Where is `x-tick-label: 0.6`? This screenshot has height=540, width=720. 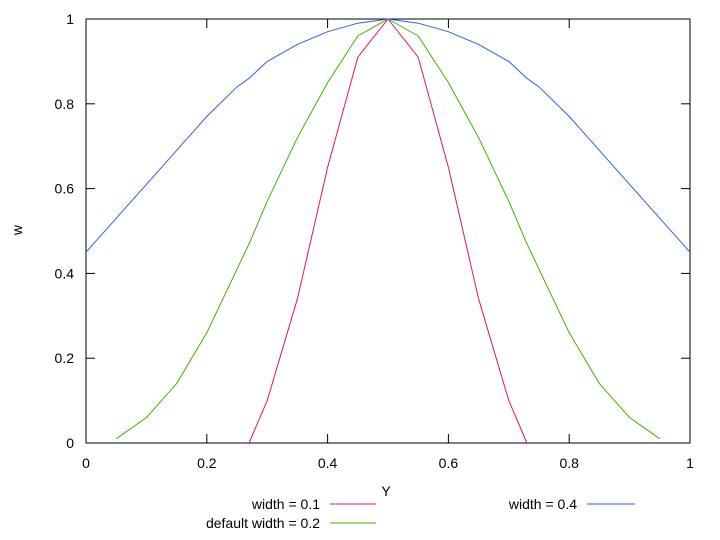
x-tick-label: 0.6 is located at coordinates (449, 463).